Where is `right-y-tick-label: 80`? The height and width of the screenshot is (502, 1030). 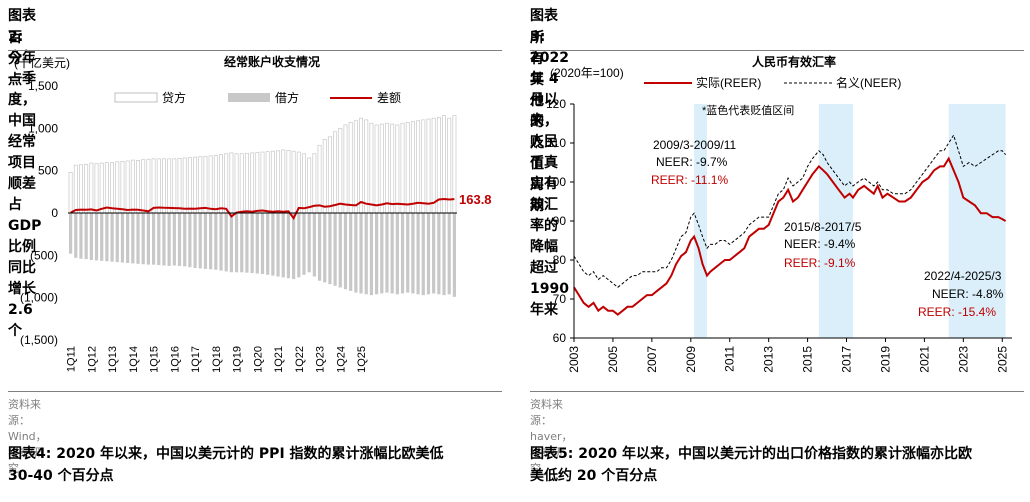 right-y-tick-label: 80 is located at coordinates (560, 260).